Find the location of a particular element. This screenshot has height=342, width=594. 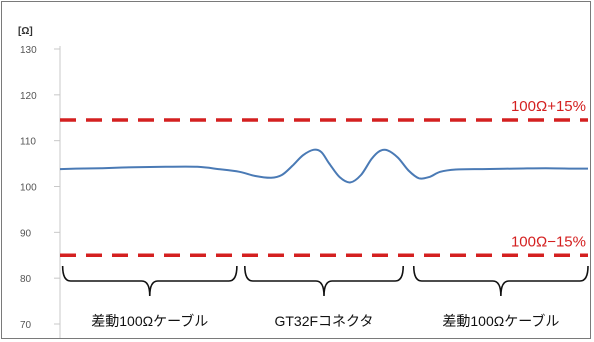

y-tick-label: 80 is located at coordinates (26, 279).